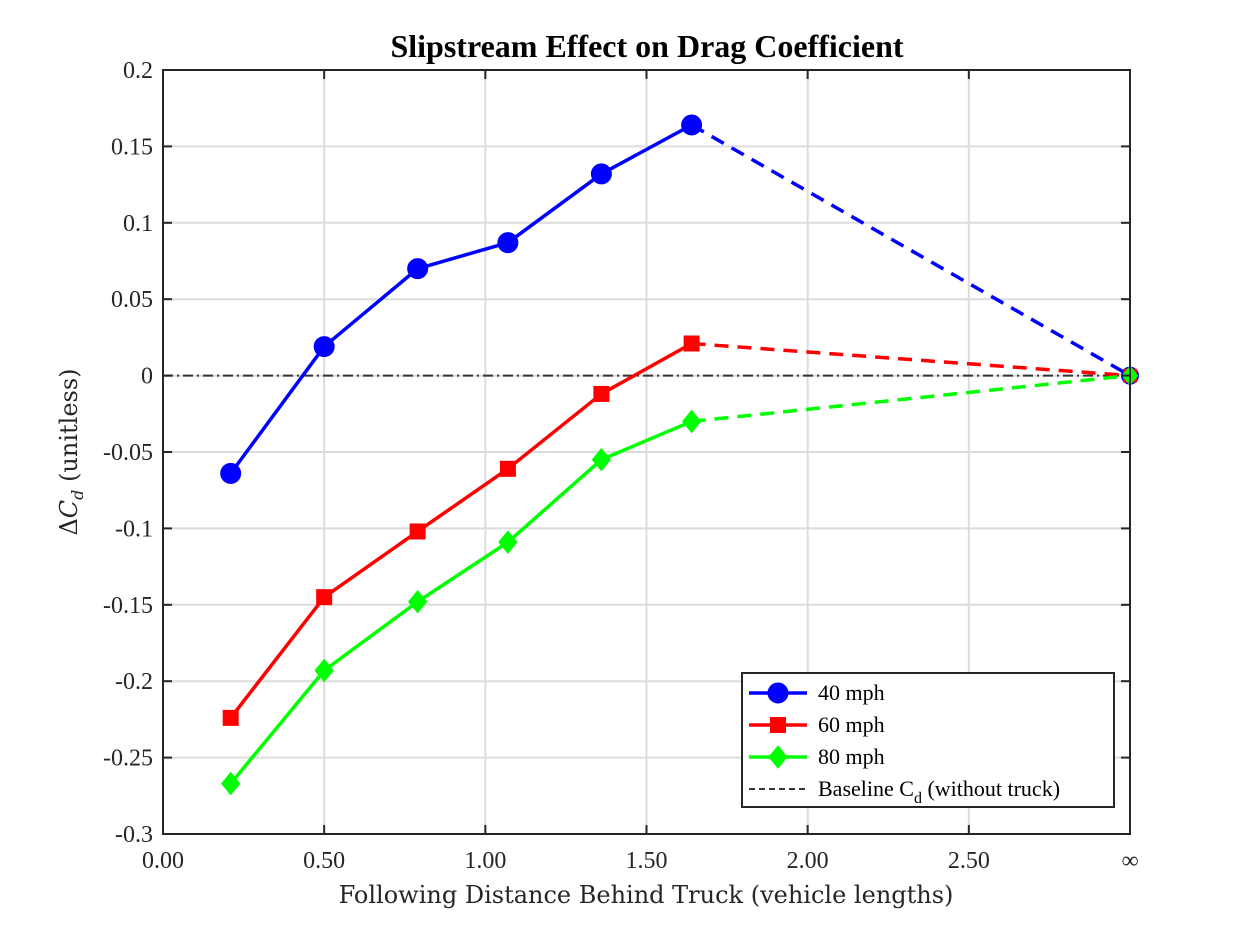 This screenshot has height=938, width=1250. Describe the element at coordinates (77, 495) in the screenshot. I see `y-axis-label-sub: d` at that location.